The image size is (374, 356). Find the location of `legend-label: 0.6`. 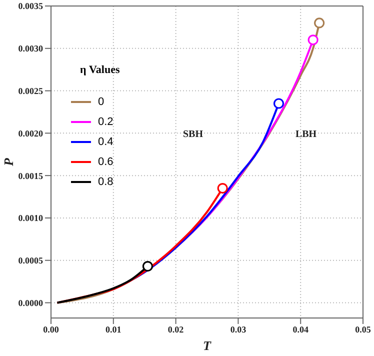

legend-label: 0.6 is located at coordinates (106, 162).